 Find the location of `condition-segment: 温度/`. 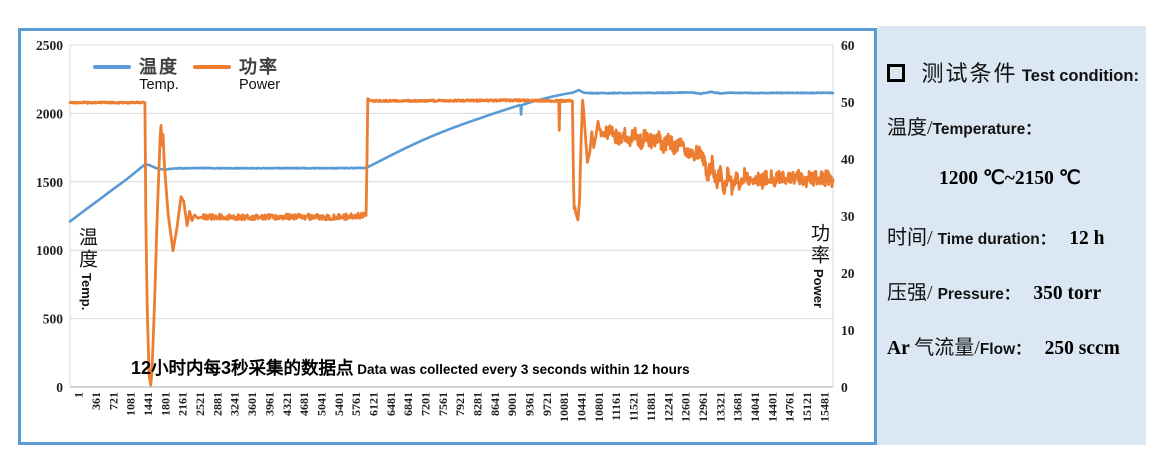

condition-segment: 温度/ is located at coordinates (910, 128).